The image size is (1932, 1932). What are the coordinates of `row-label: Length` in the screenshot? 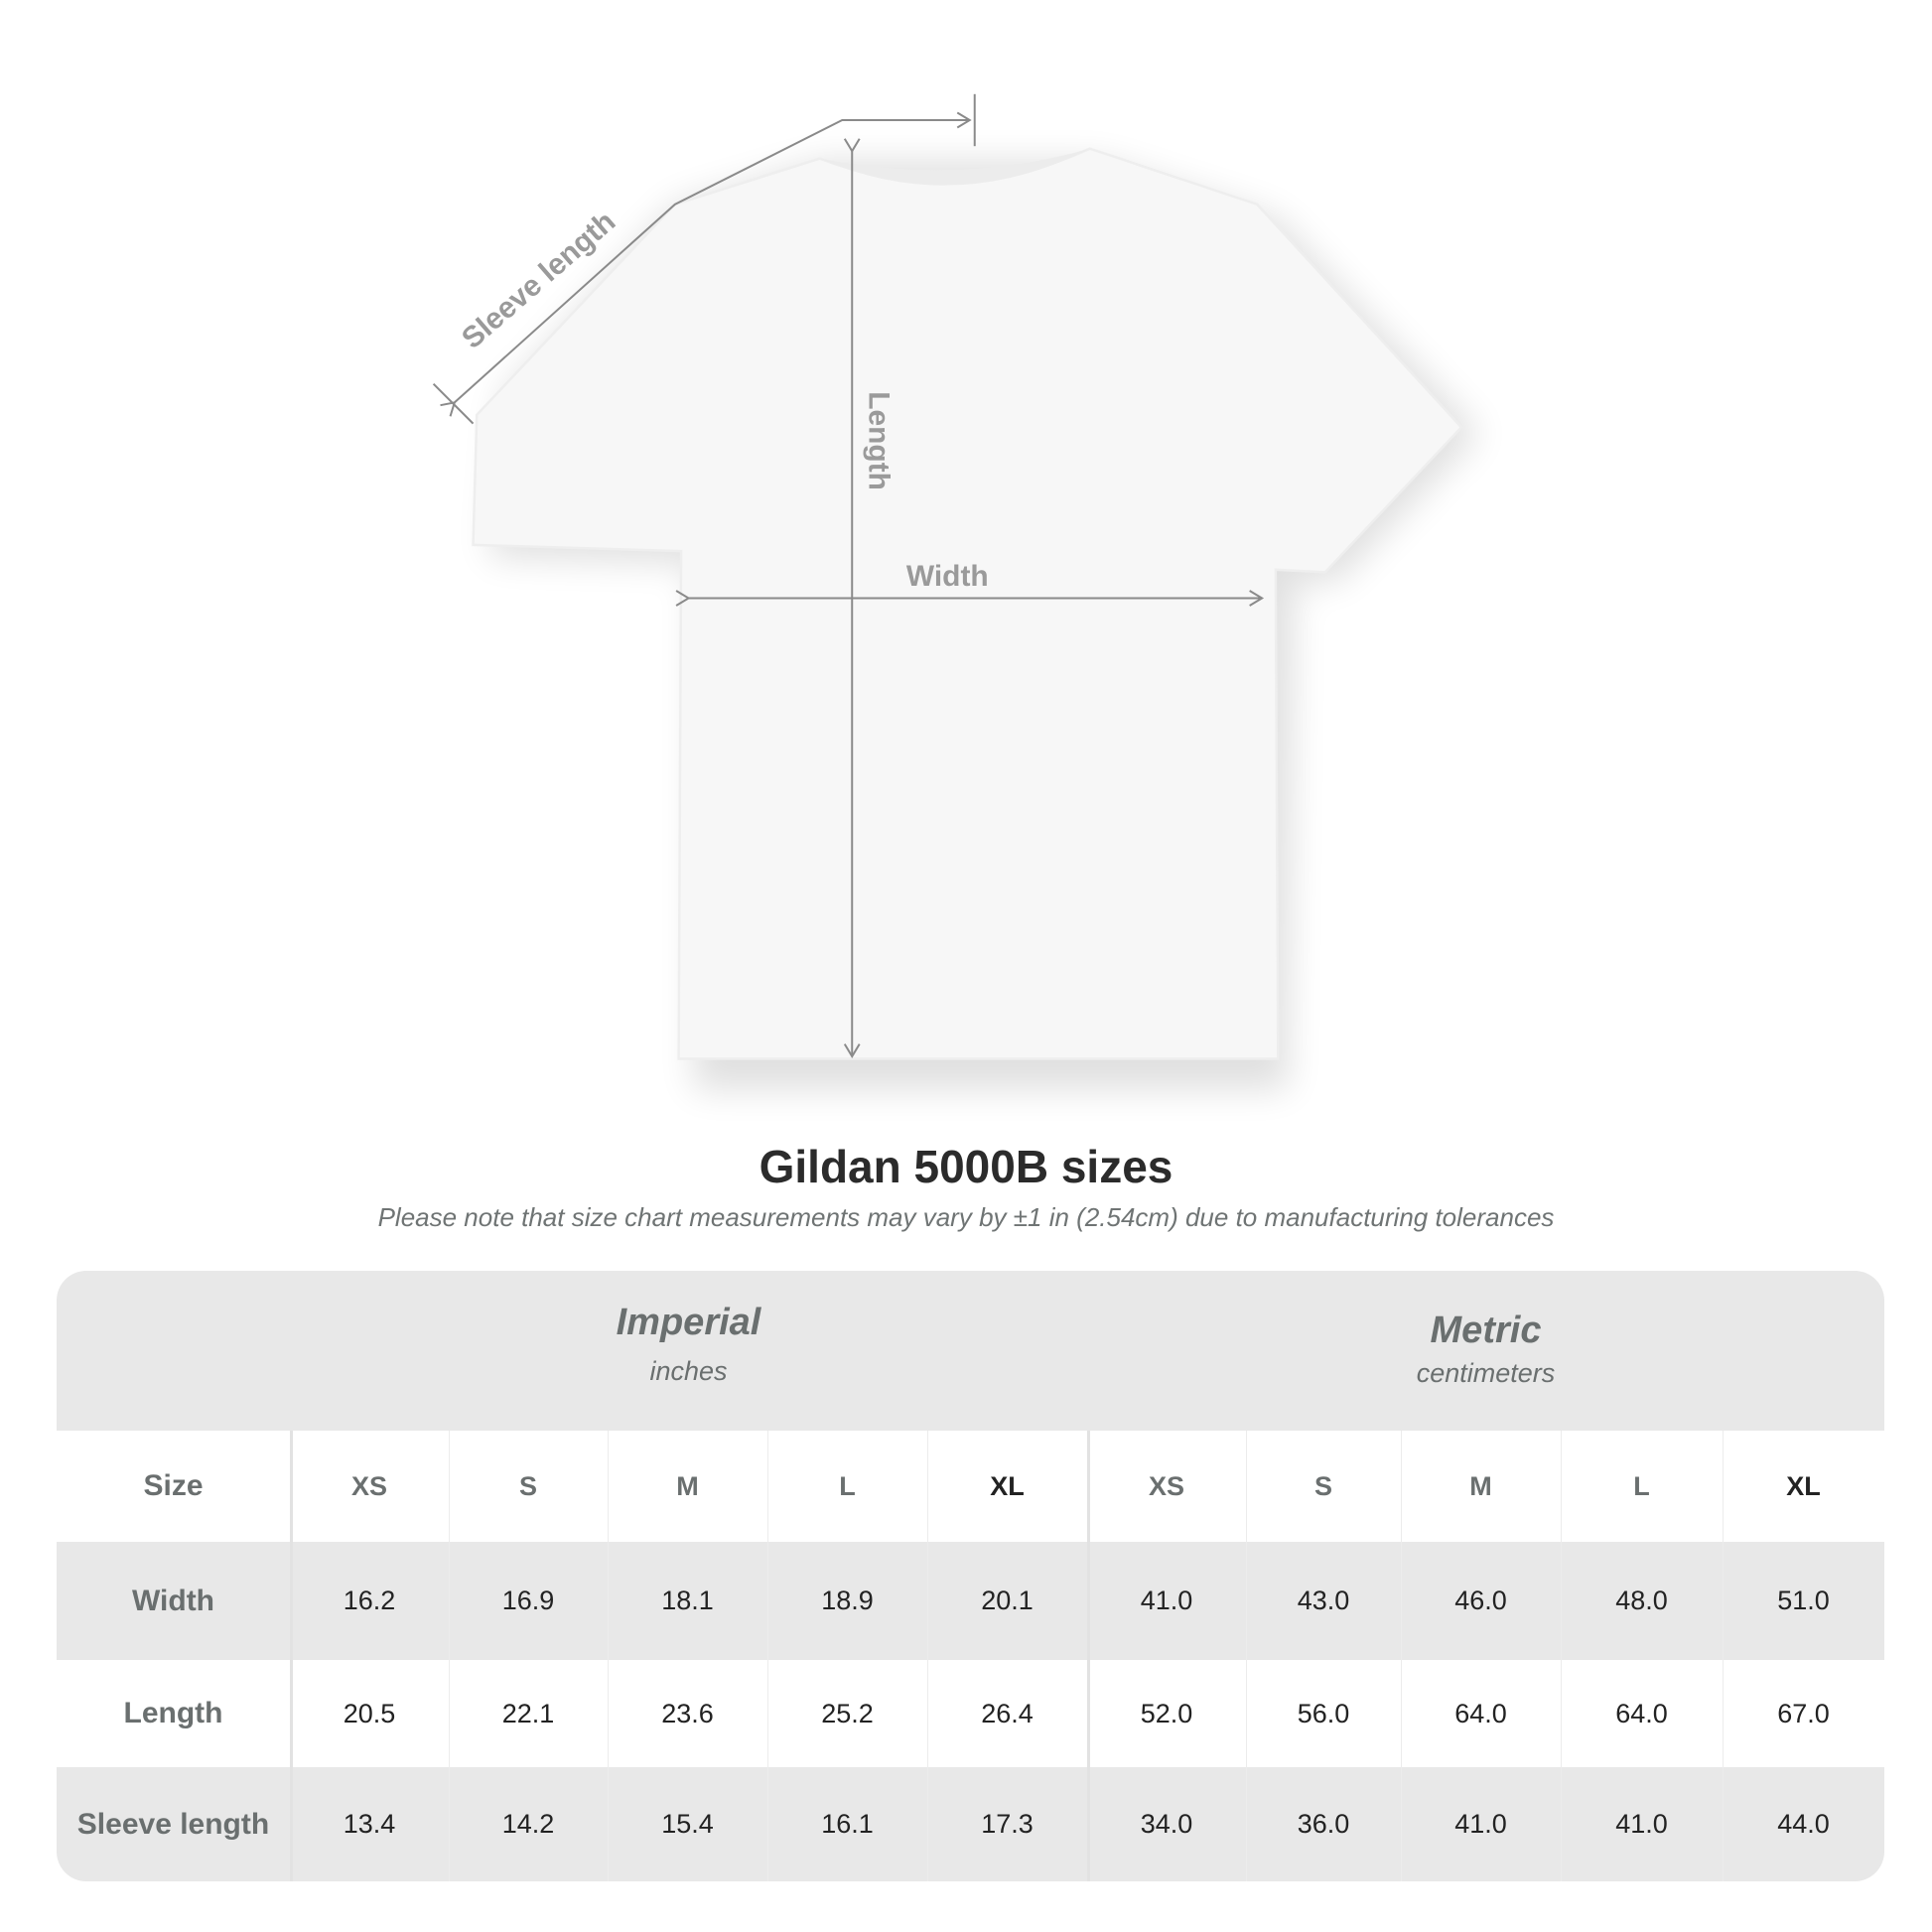 It's located at (173, 1713).